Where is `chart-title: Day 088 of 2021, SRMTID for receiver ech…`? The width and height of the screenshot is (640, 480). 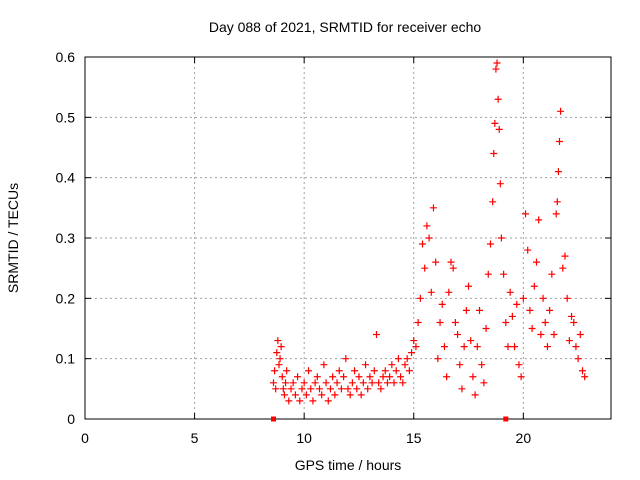 chart-title: Day 088 of 2021, SRMTID for receiver ech… is located at coordinates (345, 27).